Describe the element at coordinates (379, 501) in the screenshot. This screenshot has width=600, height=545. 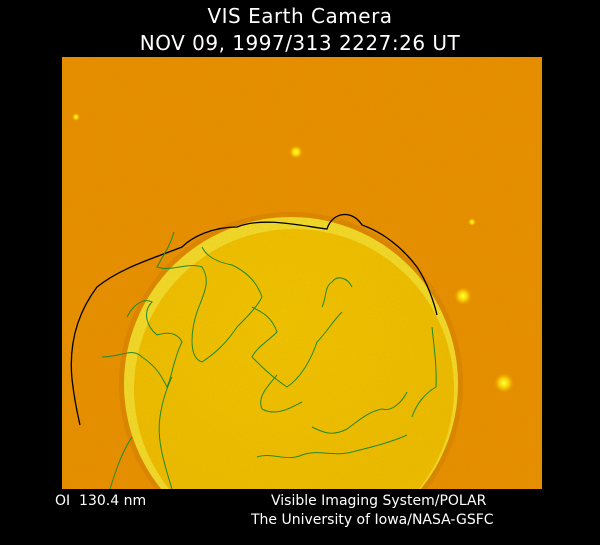
I see `credit-instrument: Visible Imaging System/POLAR` at that location.